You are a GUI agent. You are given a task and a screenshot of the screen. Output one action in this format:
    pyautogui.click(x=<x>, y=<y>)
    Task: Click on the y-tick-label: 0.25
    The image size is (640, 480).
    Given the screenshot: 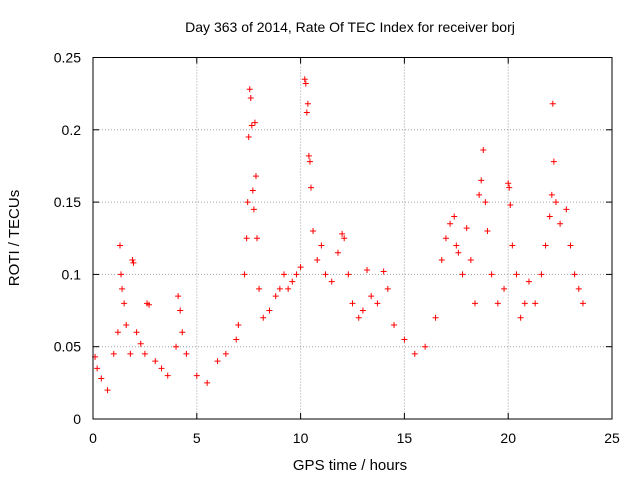 What is the action you would take?
    pyautogui.click(x=67, y=58)
    